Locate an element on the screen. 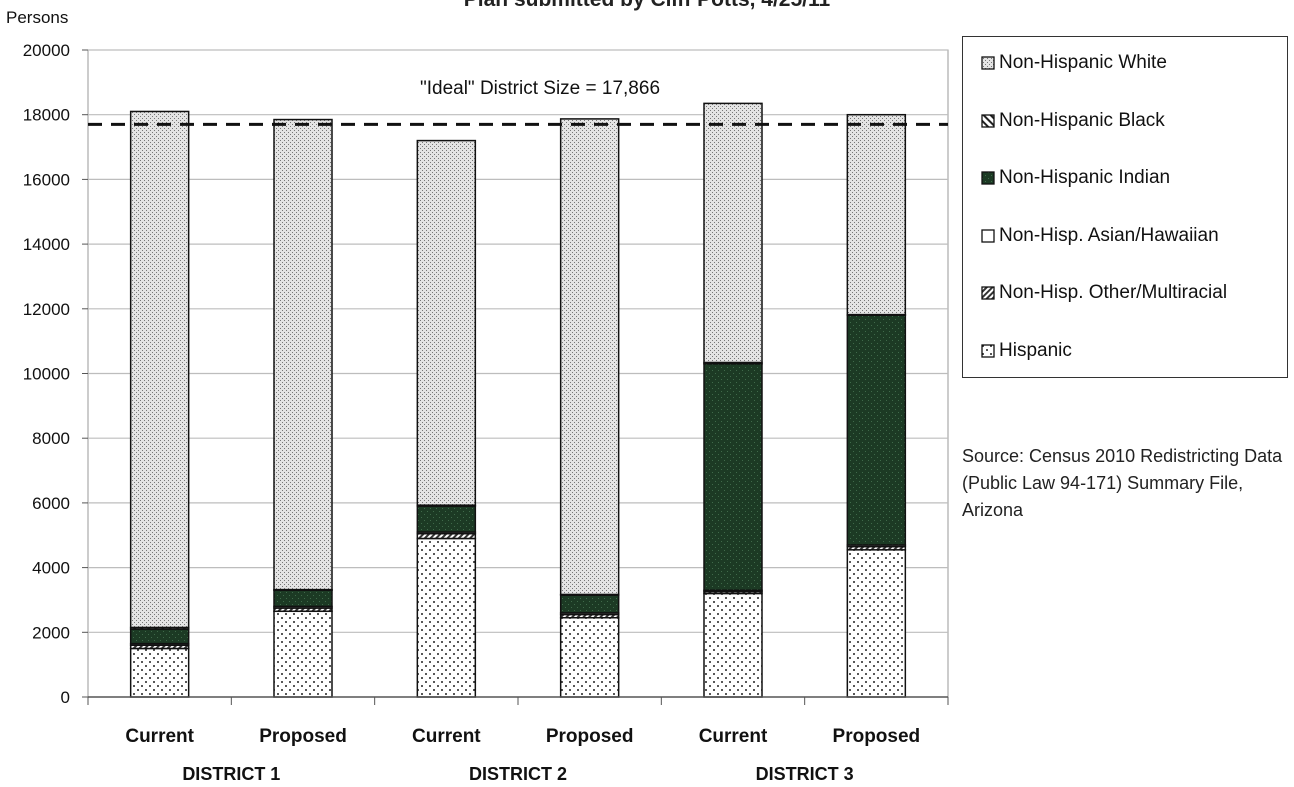 The height and width of the screenshot is (787, 1294). y-tick-label: 14000 is located at coordinates (46, 244).